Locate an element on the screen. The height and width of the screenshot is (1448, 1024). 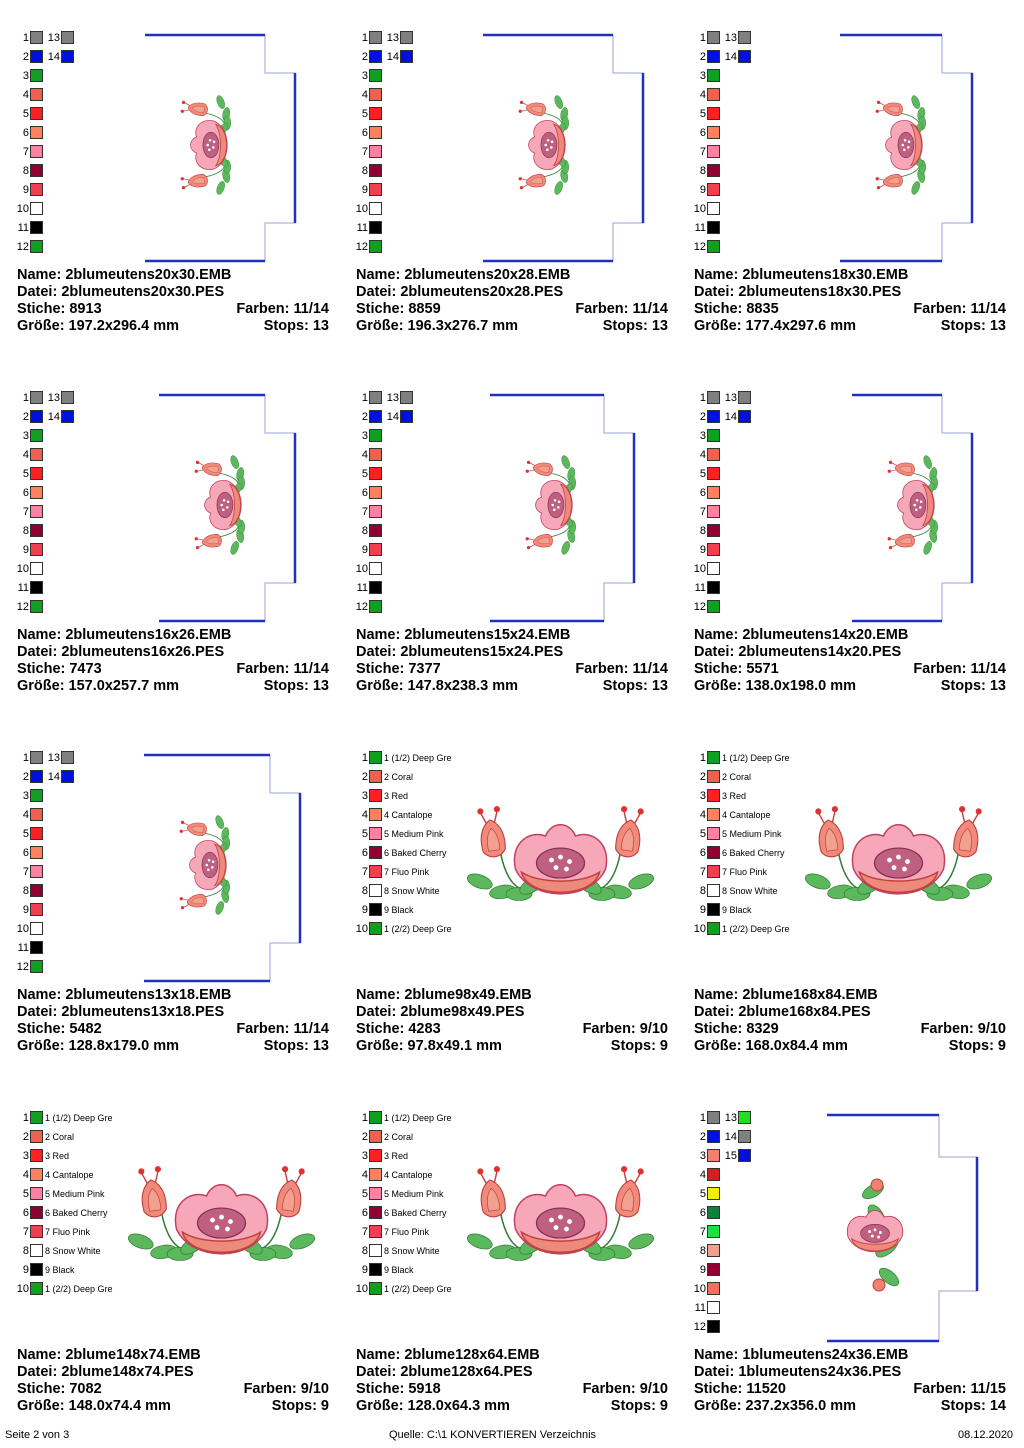
color-swatch-row: 7 7 Fluo Pink is located at coordinates (66, 1231).